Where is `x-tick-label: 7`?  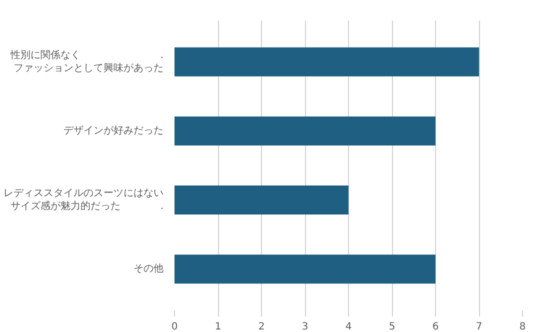
x-tick-label: 7 is located at coordinates (479, 327).